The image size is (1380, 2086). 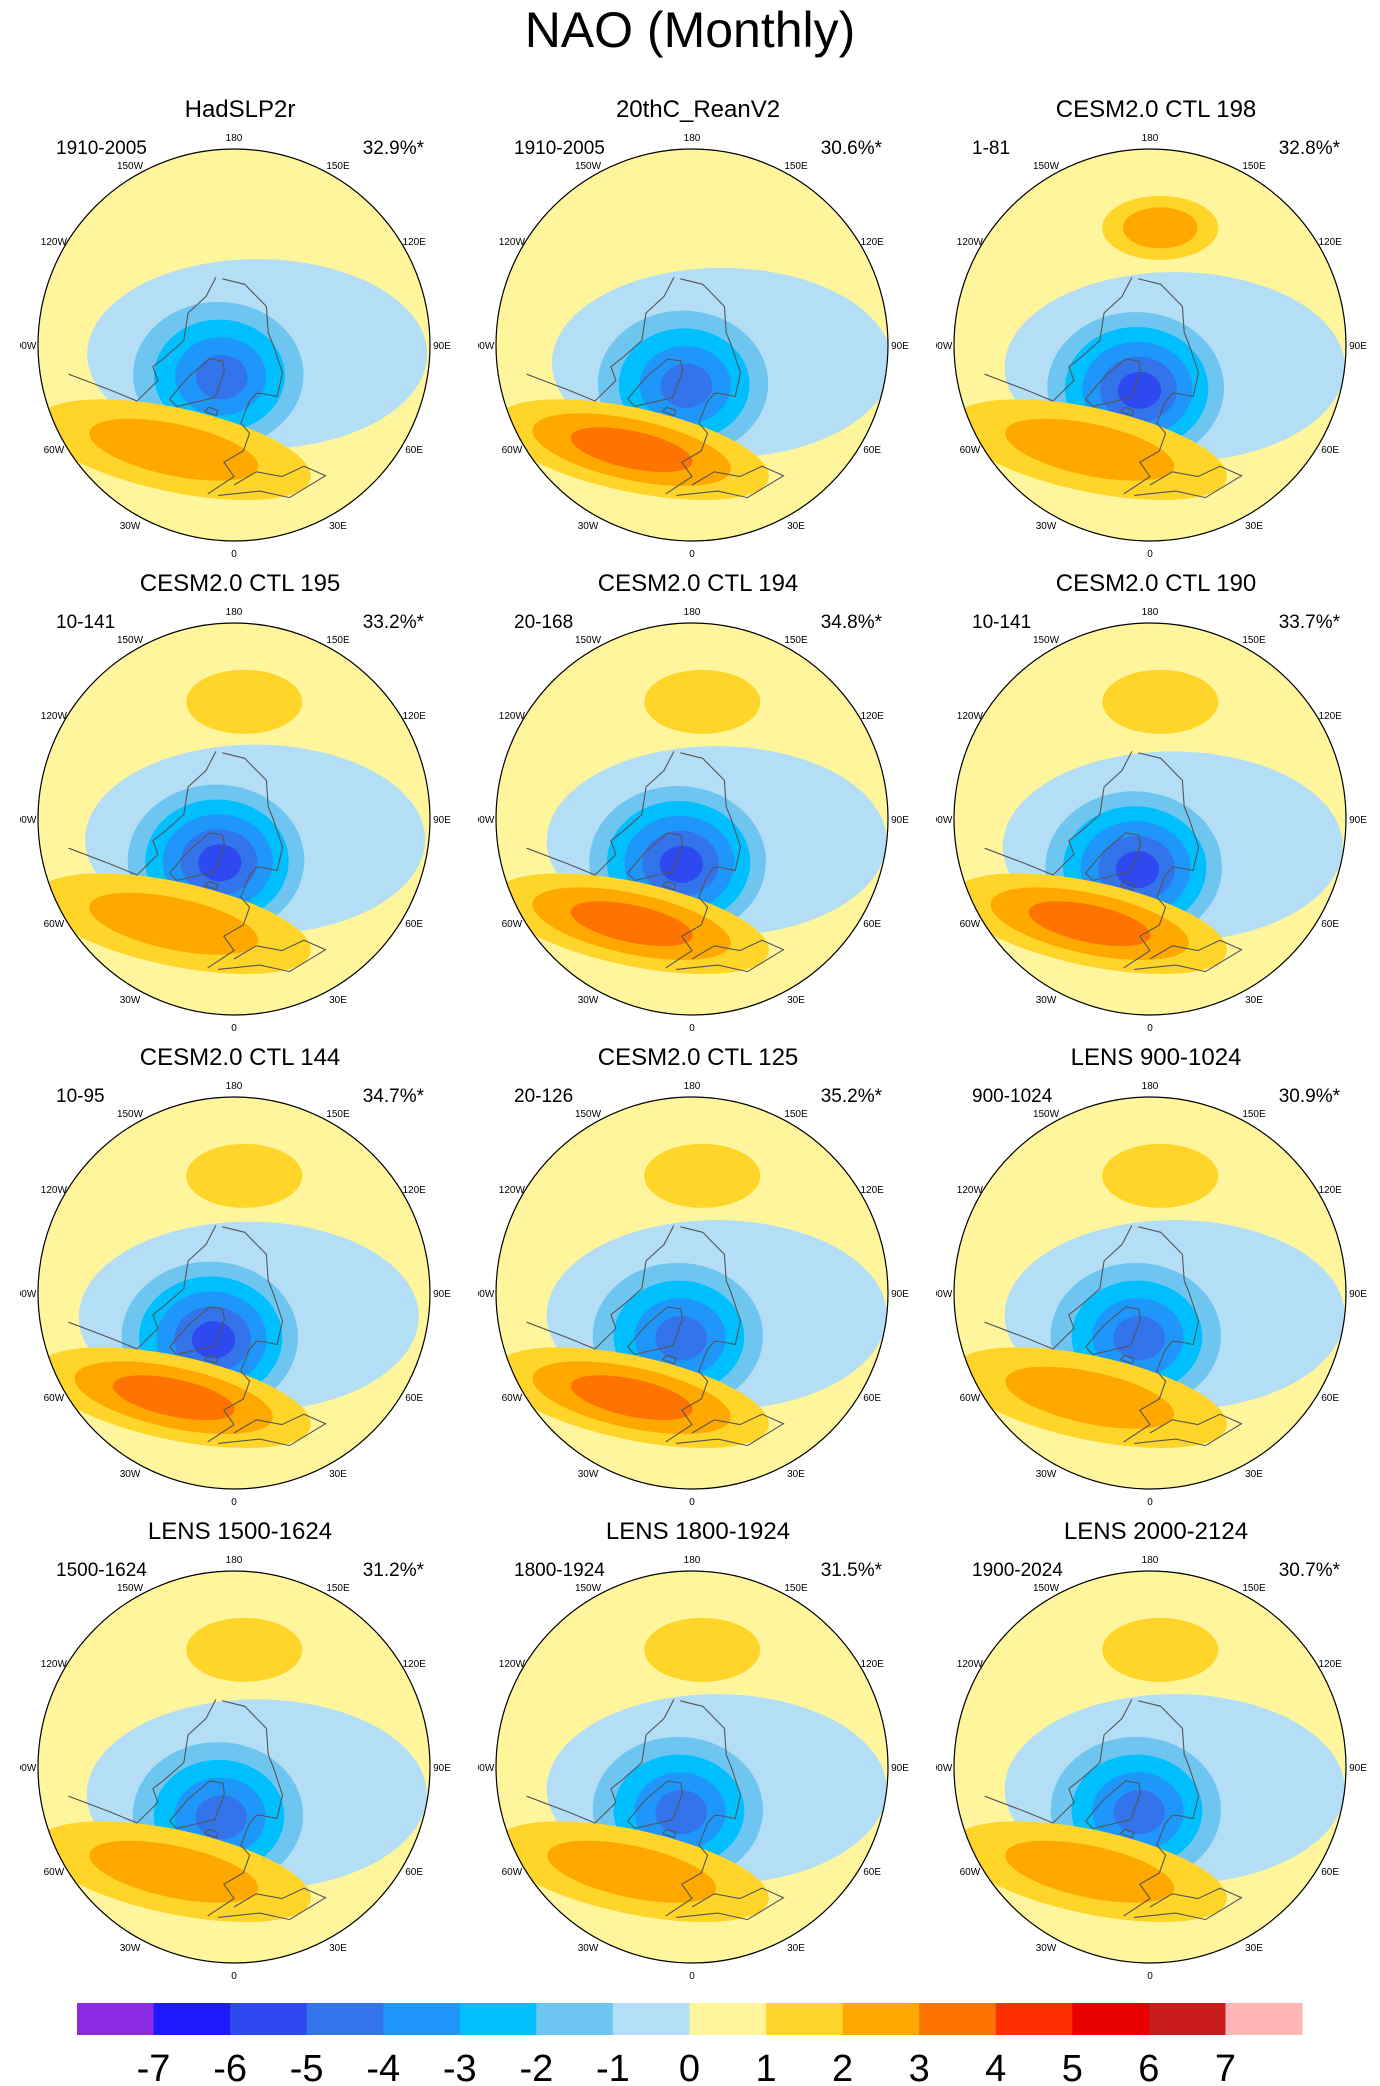 What do you see at coordinates (1156, 109) in the screenshot?
I see `panel-title: CESM2.0 CTL 198` at bounding box center [1156, 109].